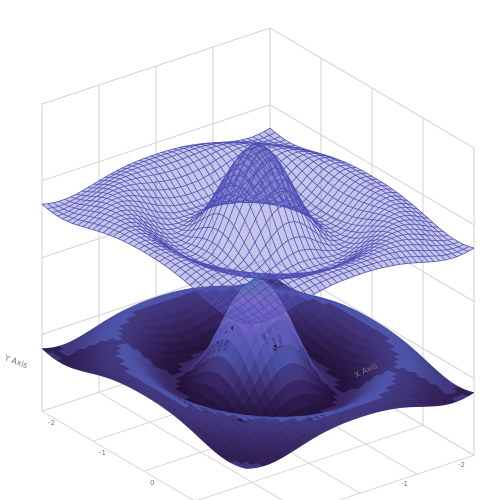 This screenshot has width=500, height=500. Describe the element at coordinates (102, 453) in the screenshot. I see `x-tick-label: -1` at that location.